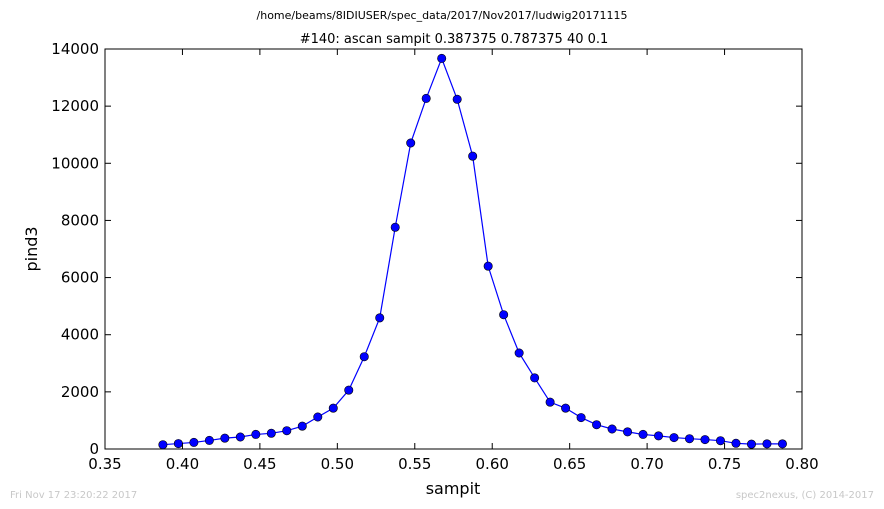 This screenshot has height=509, width=884. Describe the element at coordinates (94, 449) in the screenshot. I see `y-tick-label: 0` at that location.